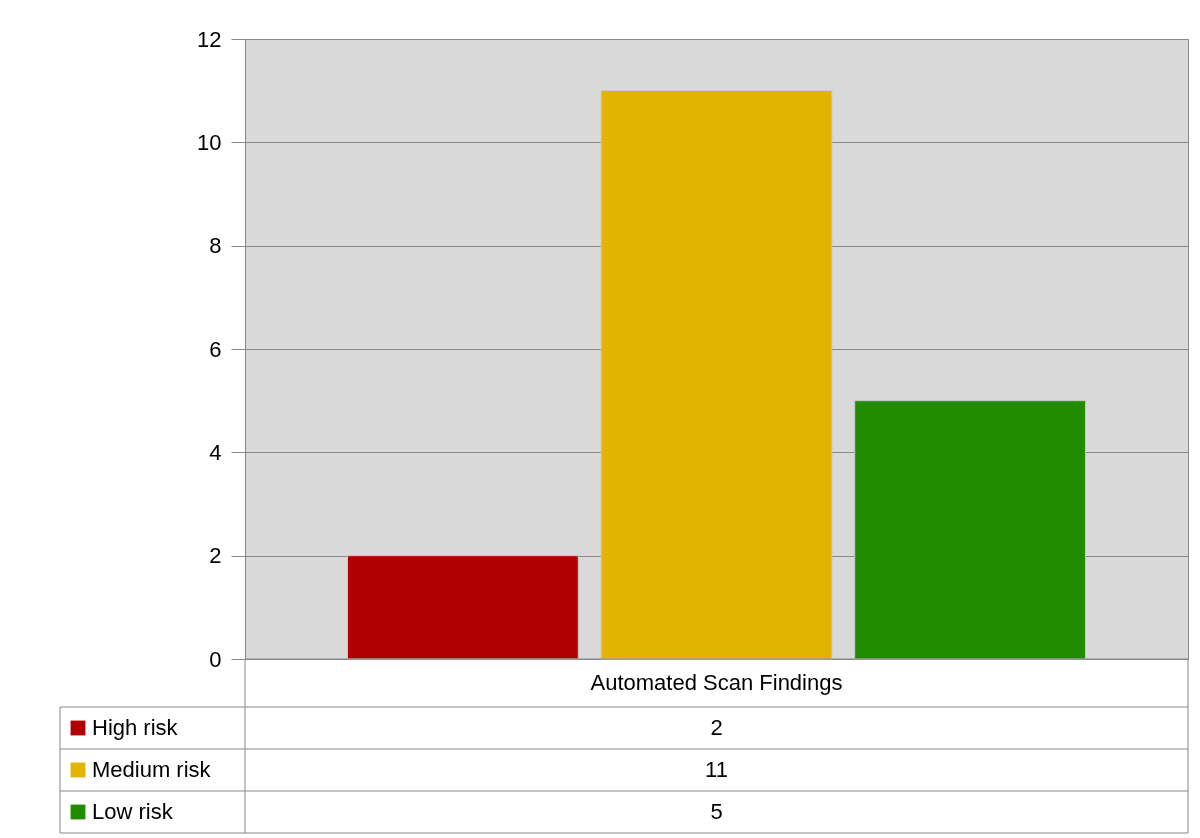 This screenshot has width=1200, height=838. Describe the element at coordinates (215, 349) in the screenshot. I see `y-tick-label: 6` at that location.